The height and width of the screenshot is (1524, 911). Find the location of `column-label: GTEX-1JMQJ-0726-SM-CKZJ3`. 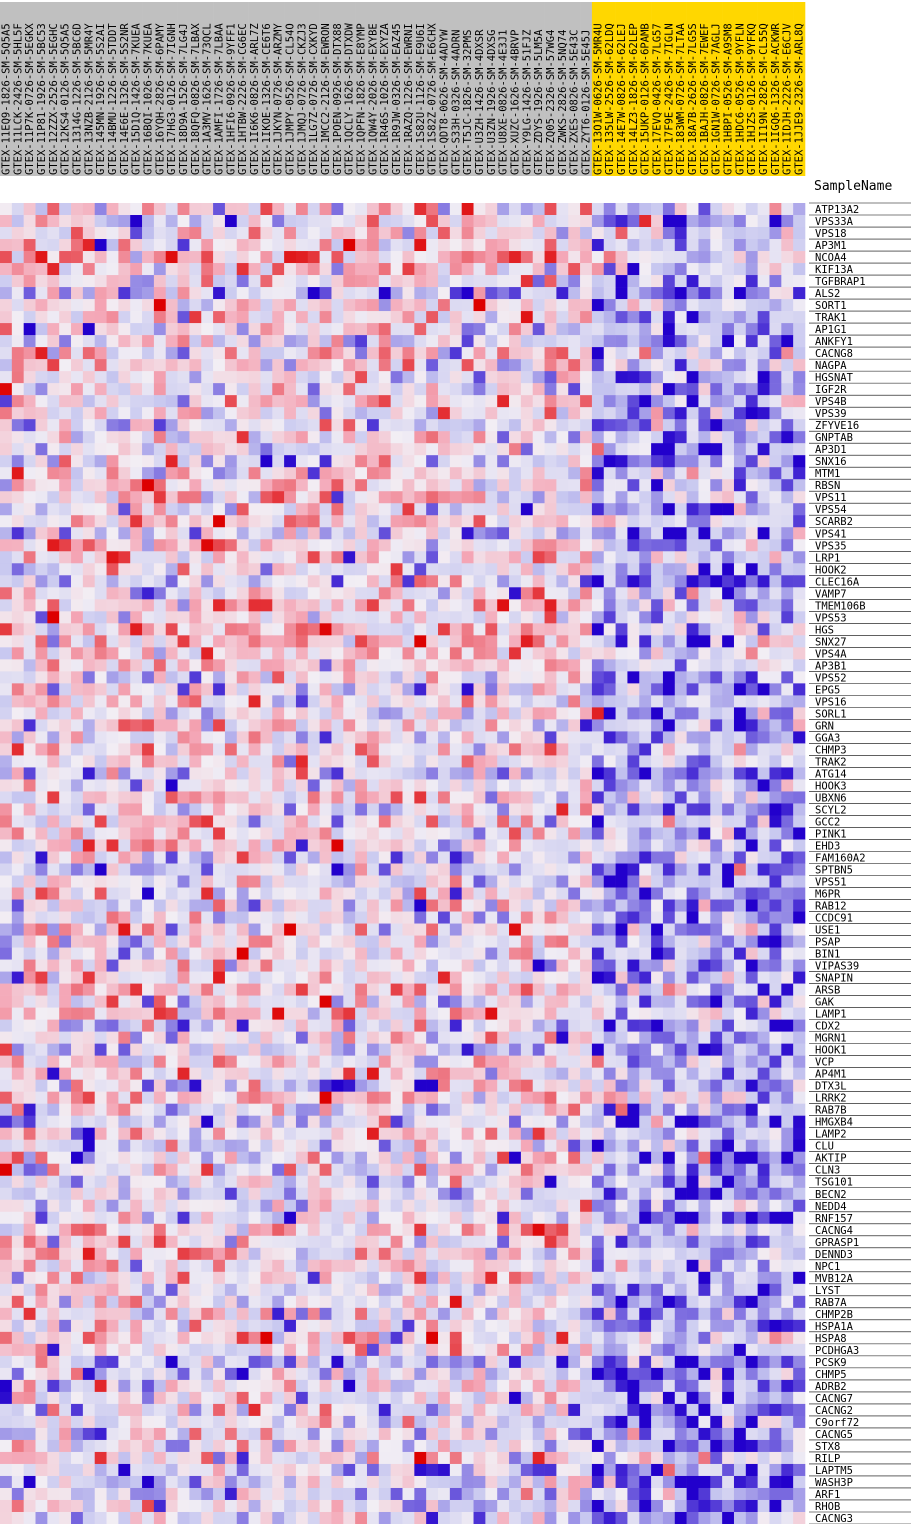

column-label: GTEX-1JMQJ-0726-SM-CKZJ3 is located at coordinates (302, 99).